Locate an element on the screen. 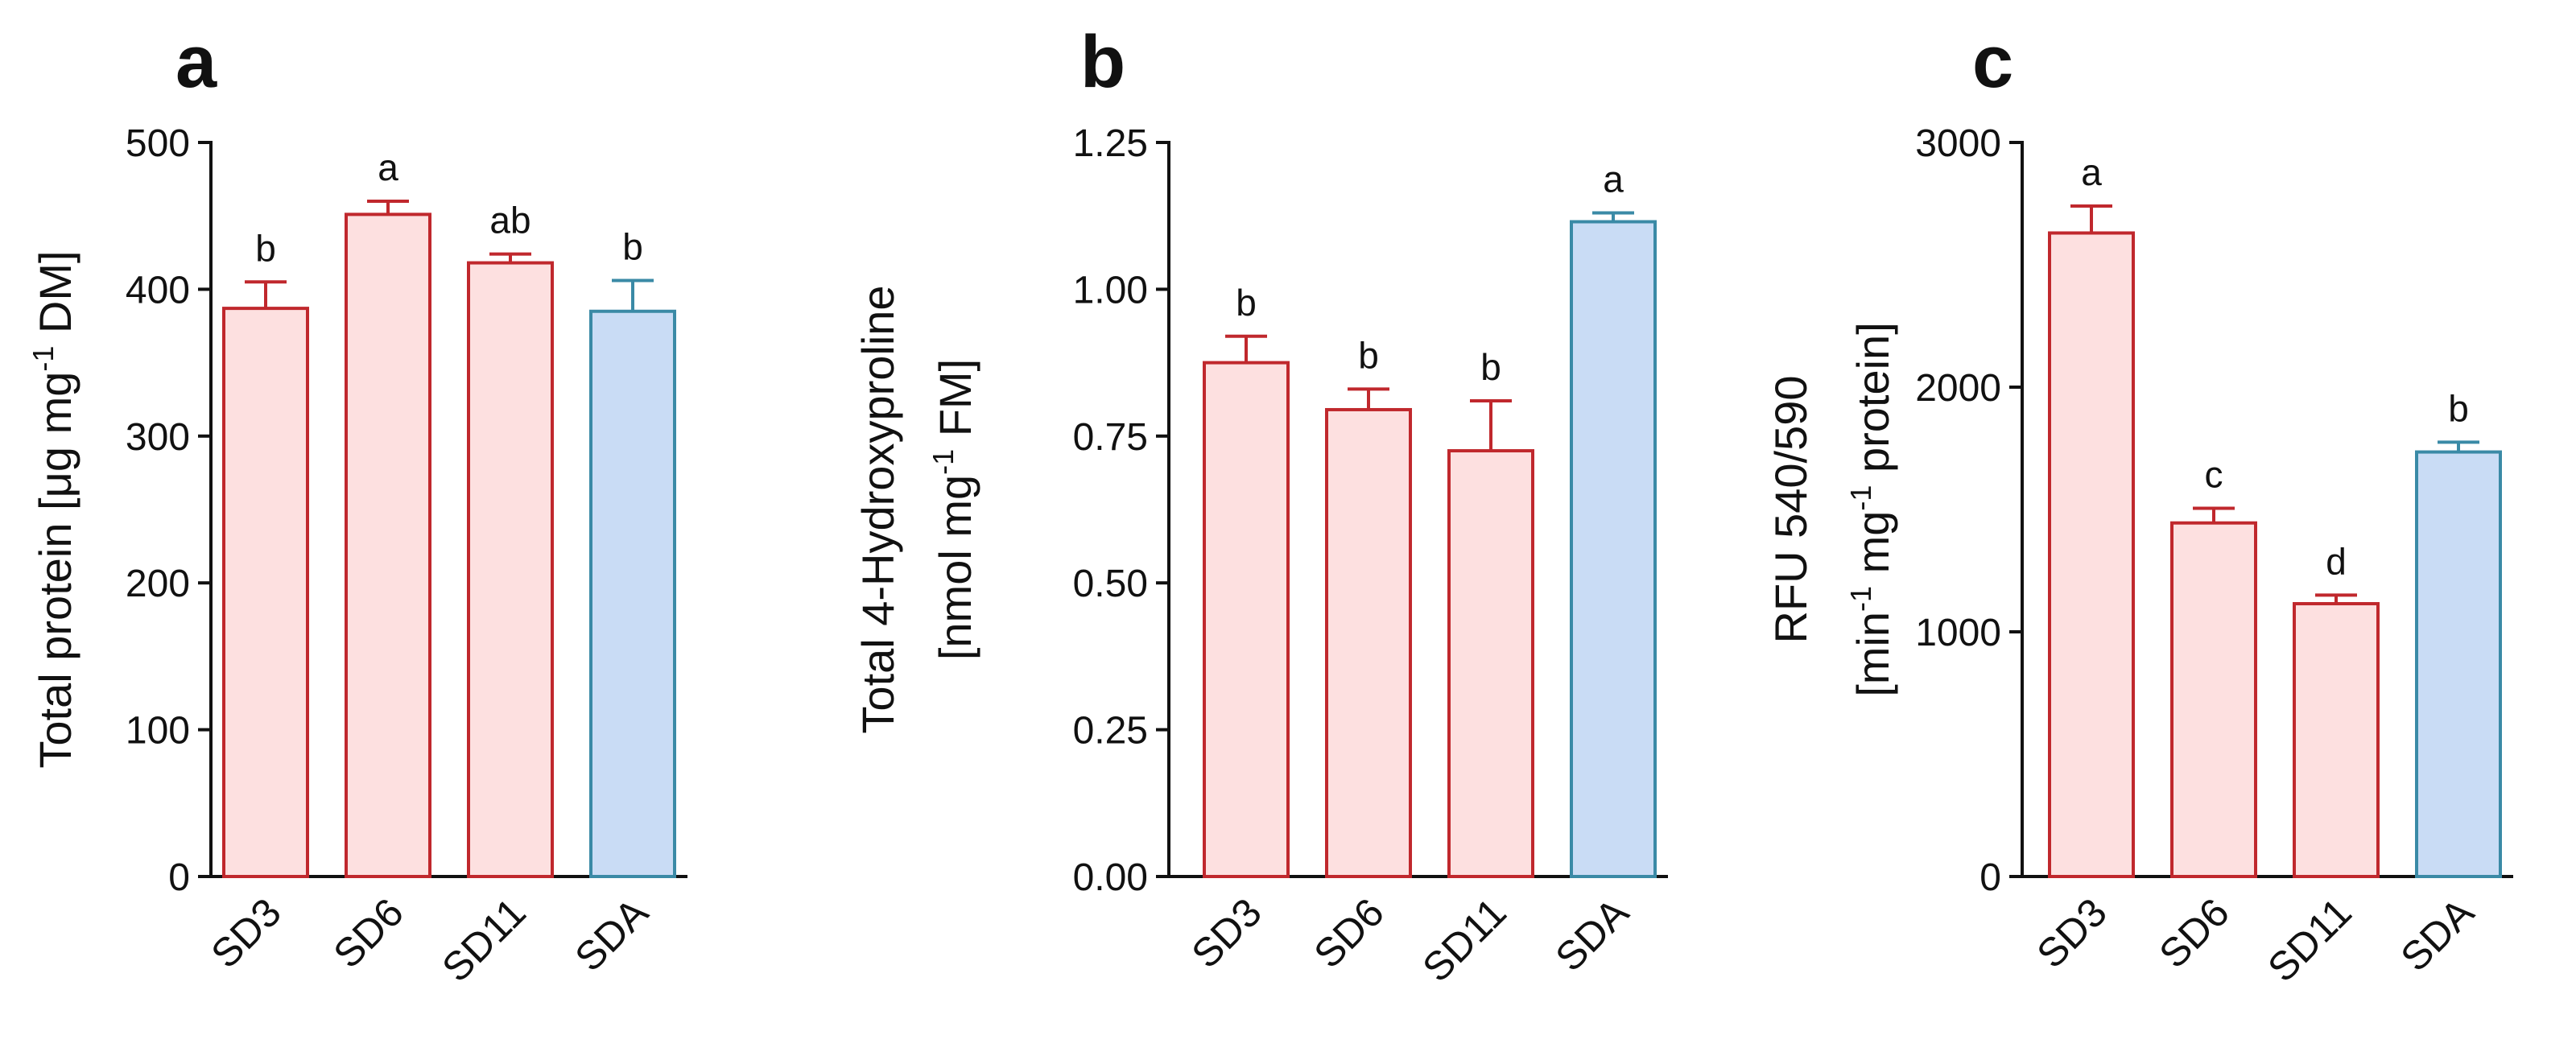 The height and width of the screenshot is (1056, 2576). y-tick-label: 0.75 is located at coordinates (1110, 438).